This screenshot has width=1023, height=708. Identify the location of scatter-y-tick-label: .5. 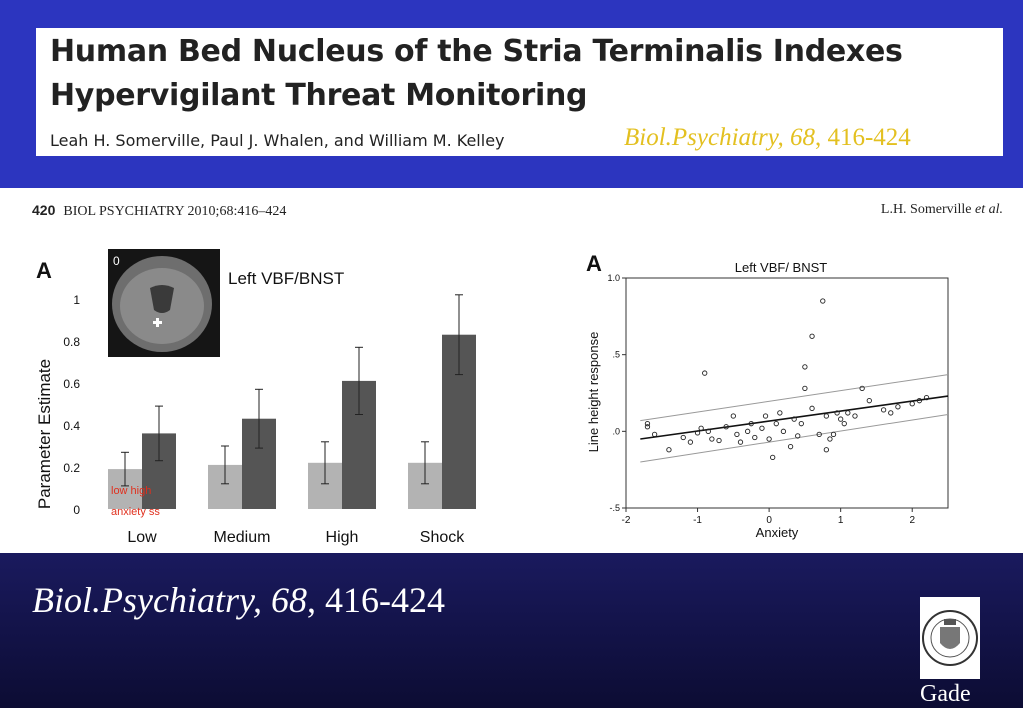
(616, 355).